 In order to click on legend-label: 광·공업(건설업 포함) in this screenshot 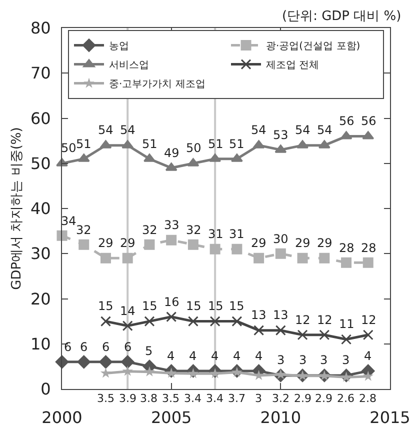, I will do `click(313, 46)`.